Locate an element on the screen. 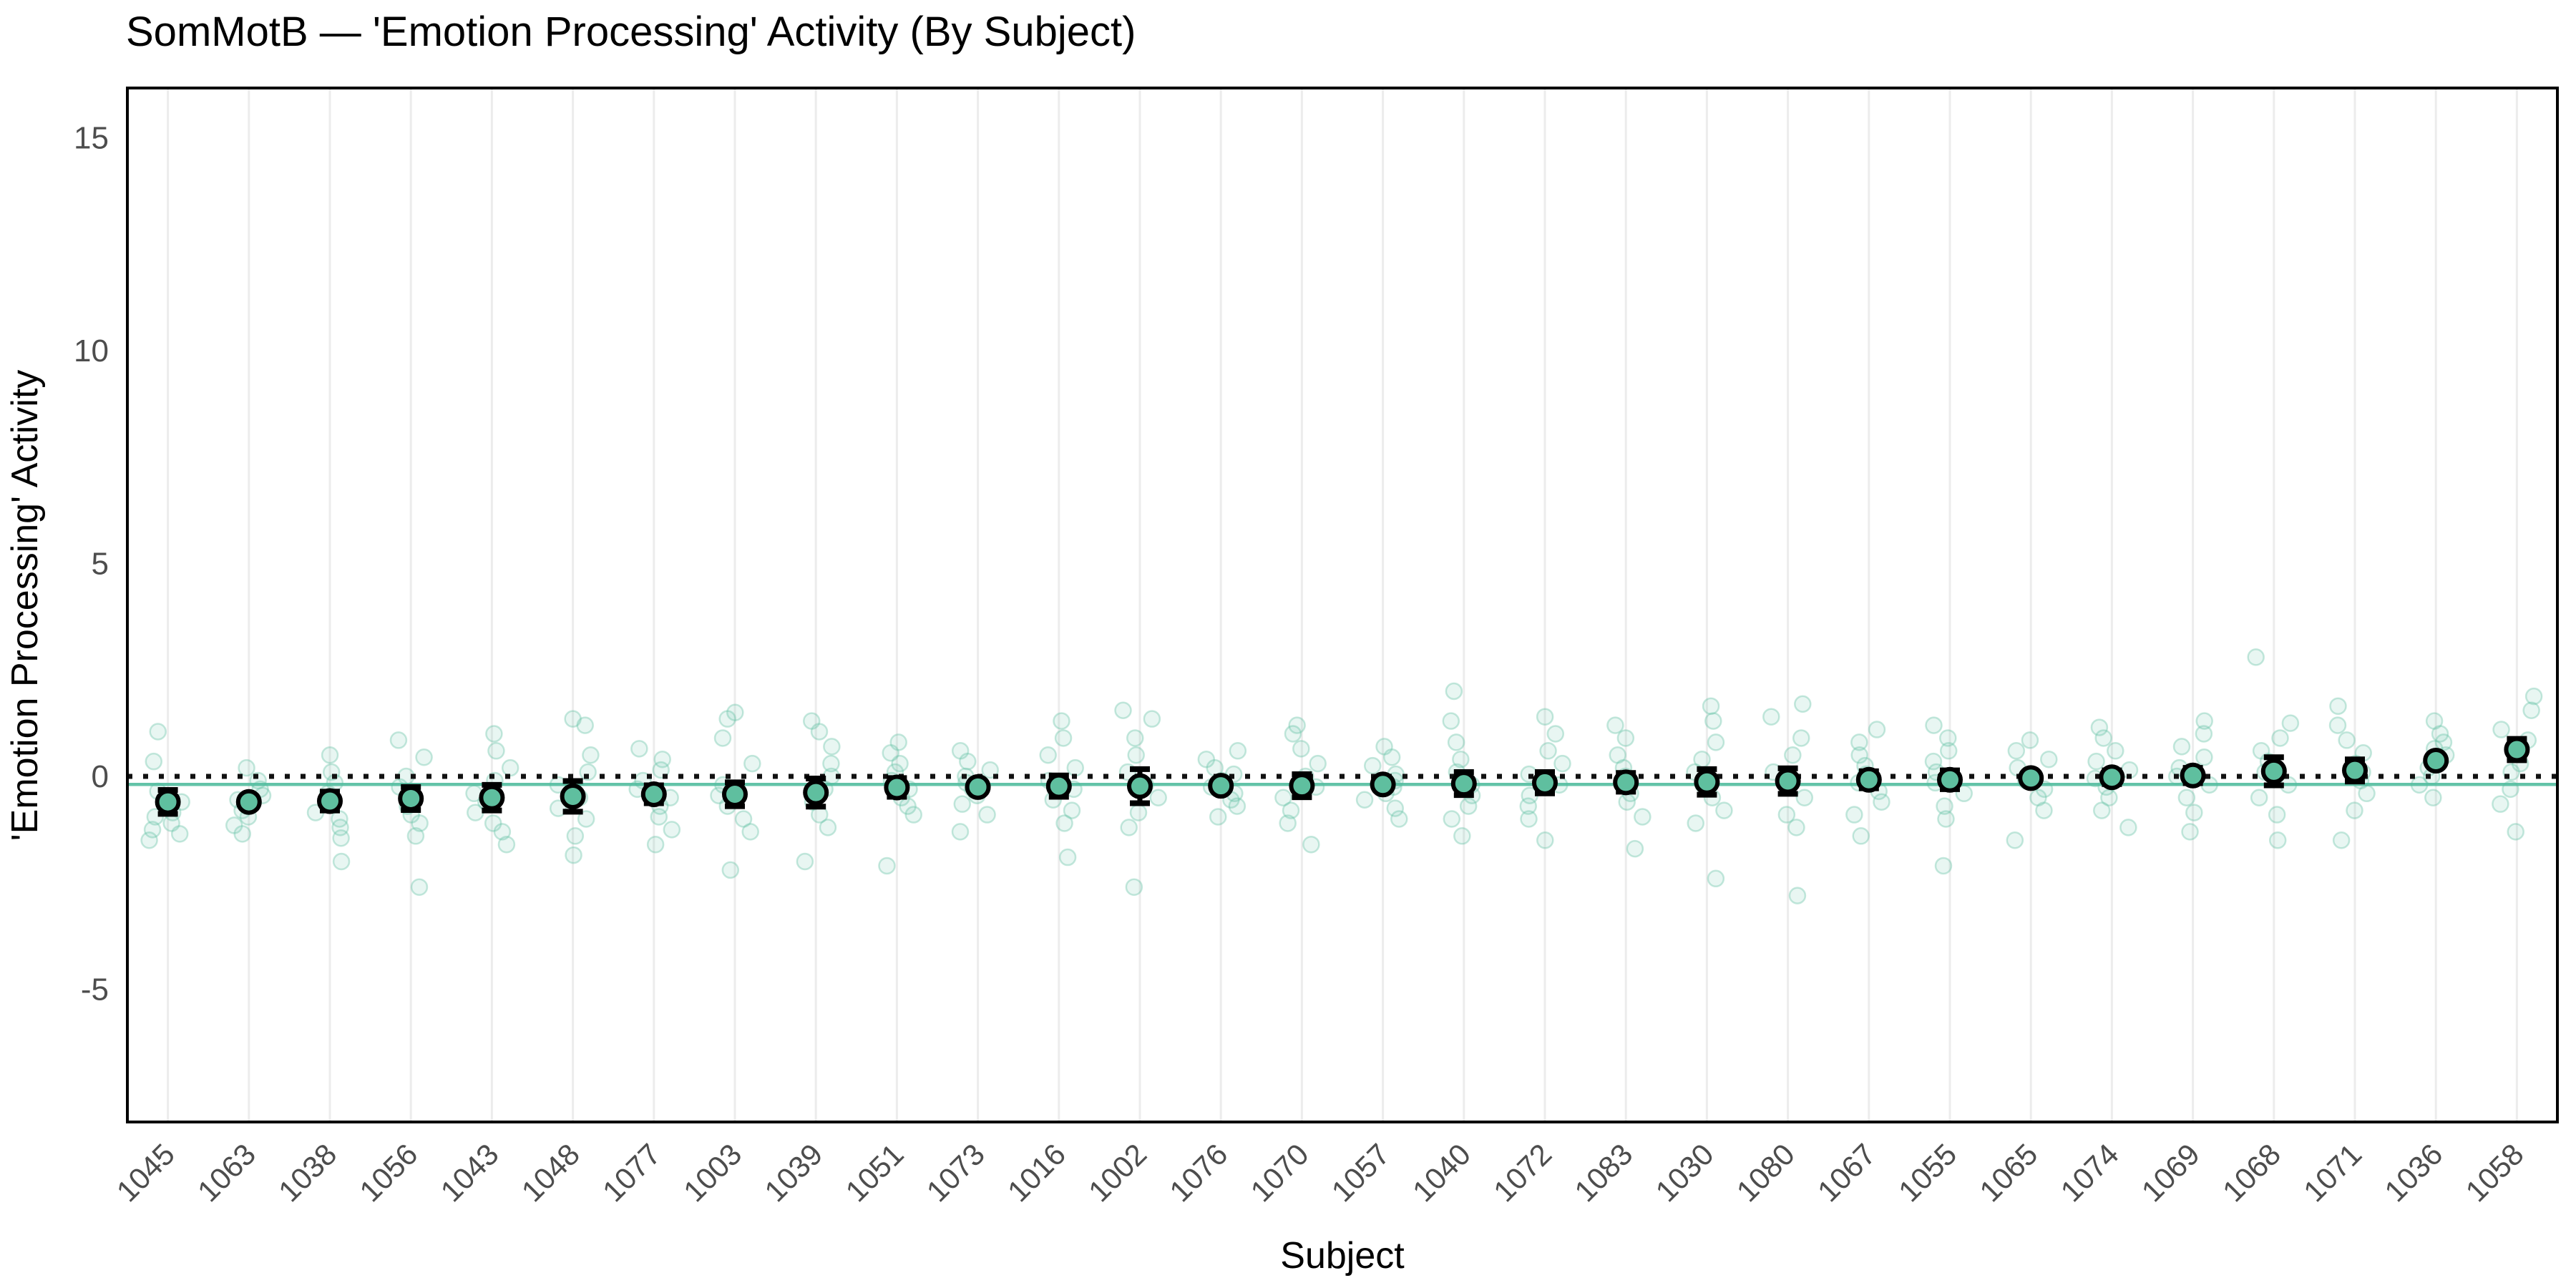 The height and width of the screenshot is (1288, 2576). mean-markers-group is located at coordinates (1342, 775).